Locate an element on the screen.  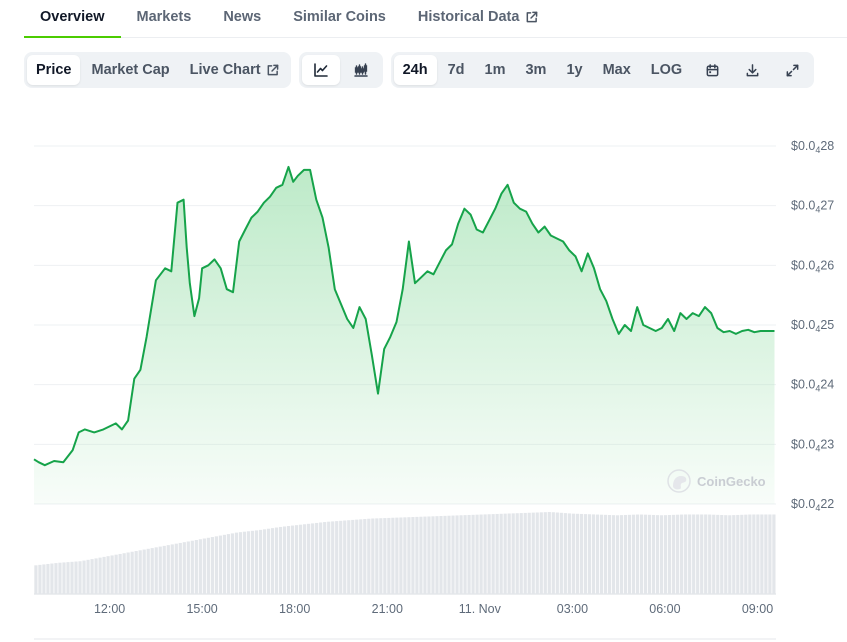
log-scale-button: LOG is located at coordinates (666, 70).